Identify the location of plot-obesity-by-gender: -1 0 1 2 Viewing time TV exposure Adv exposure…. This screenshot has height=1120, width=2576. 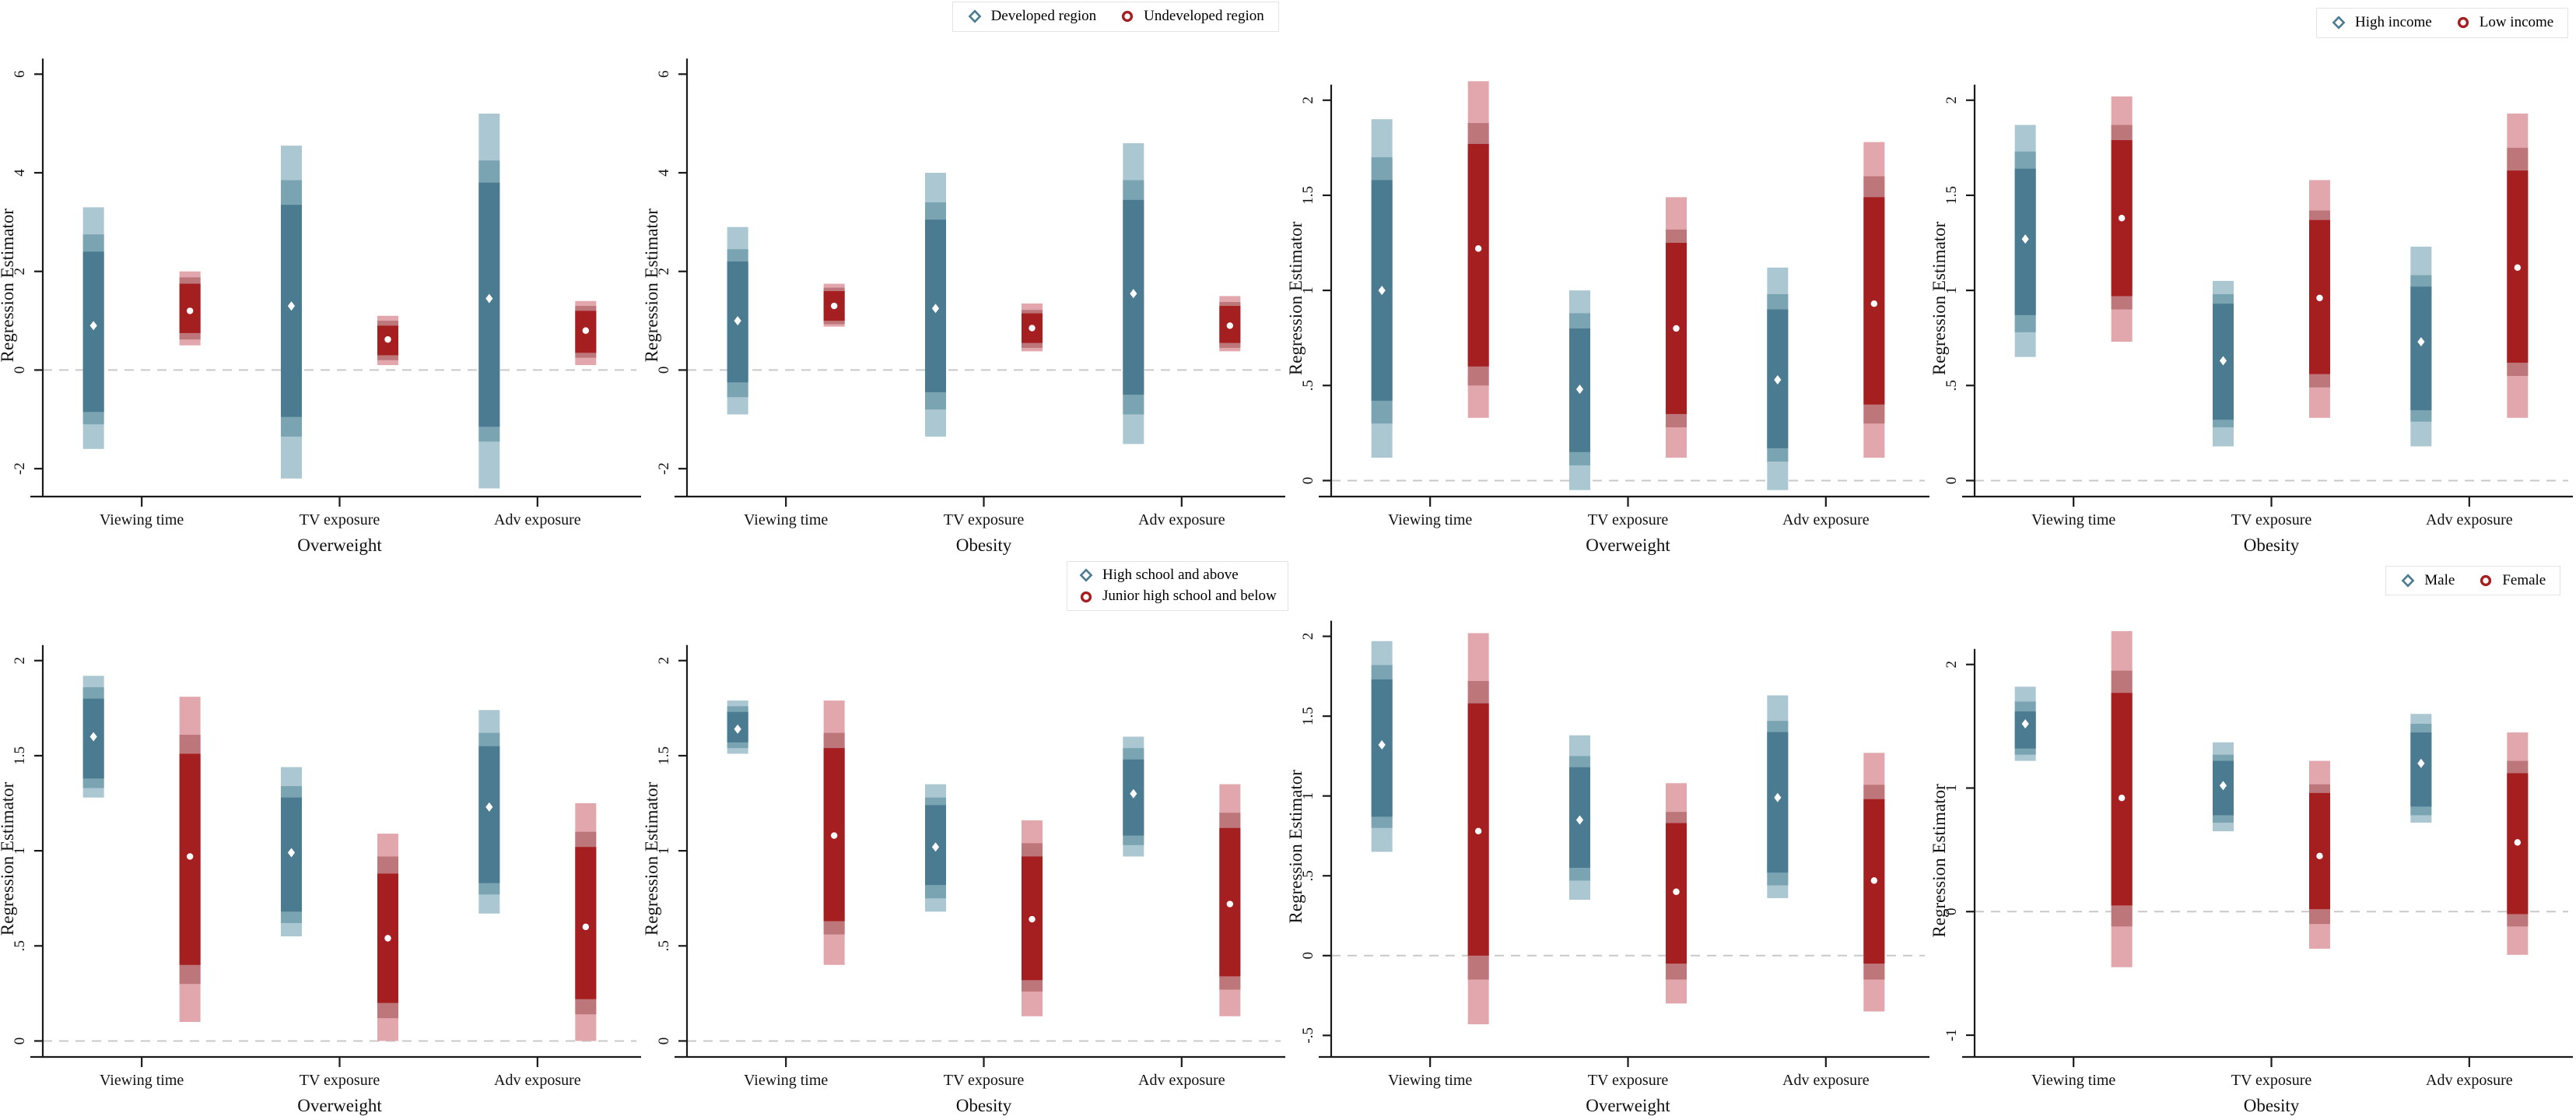
(2251, 872).